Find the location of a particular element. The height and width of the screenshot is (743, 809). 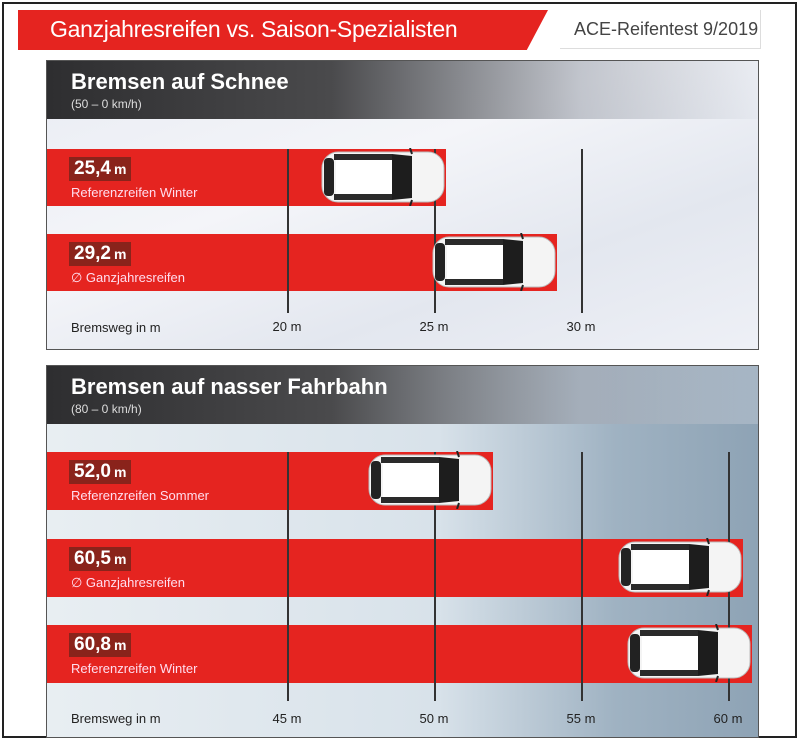

panel-subtitle: (80 – 0 km/h) is located at coordinates (106, 409).